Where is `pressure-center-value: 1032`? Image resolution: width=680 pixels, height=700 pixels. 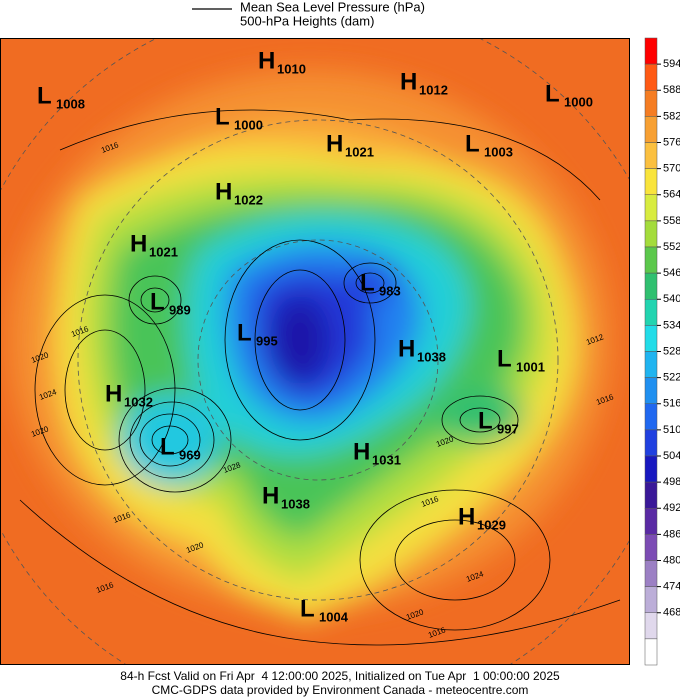 pressure-center-value: 1032 is located at coordinates (138, 401).